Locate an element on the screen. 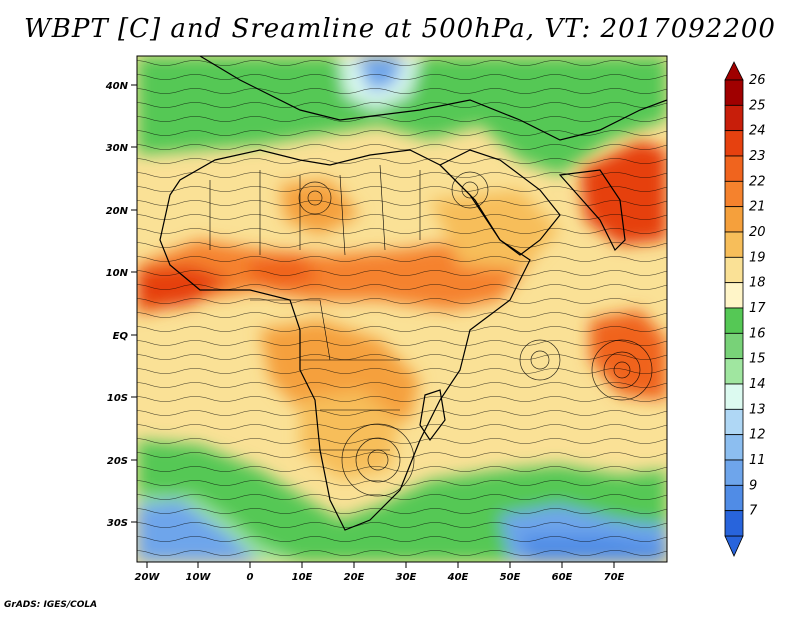  lon-label: 10E is located at coordinates (302, 577).